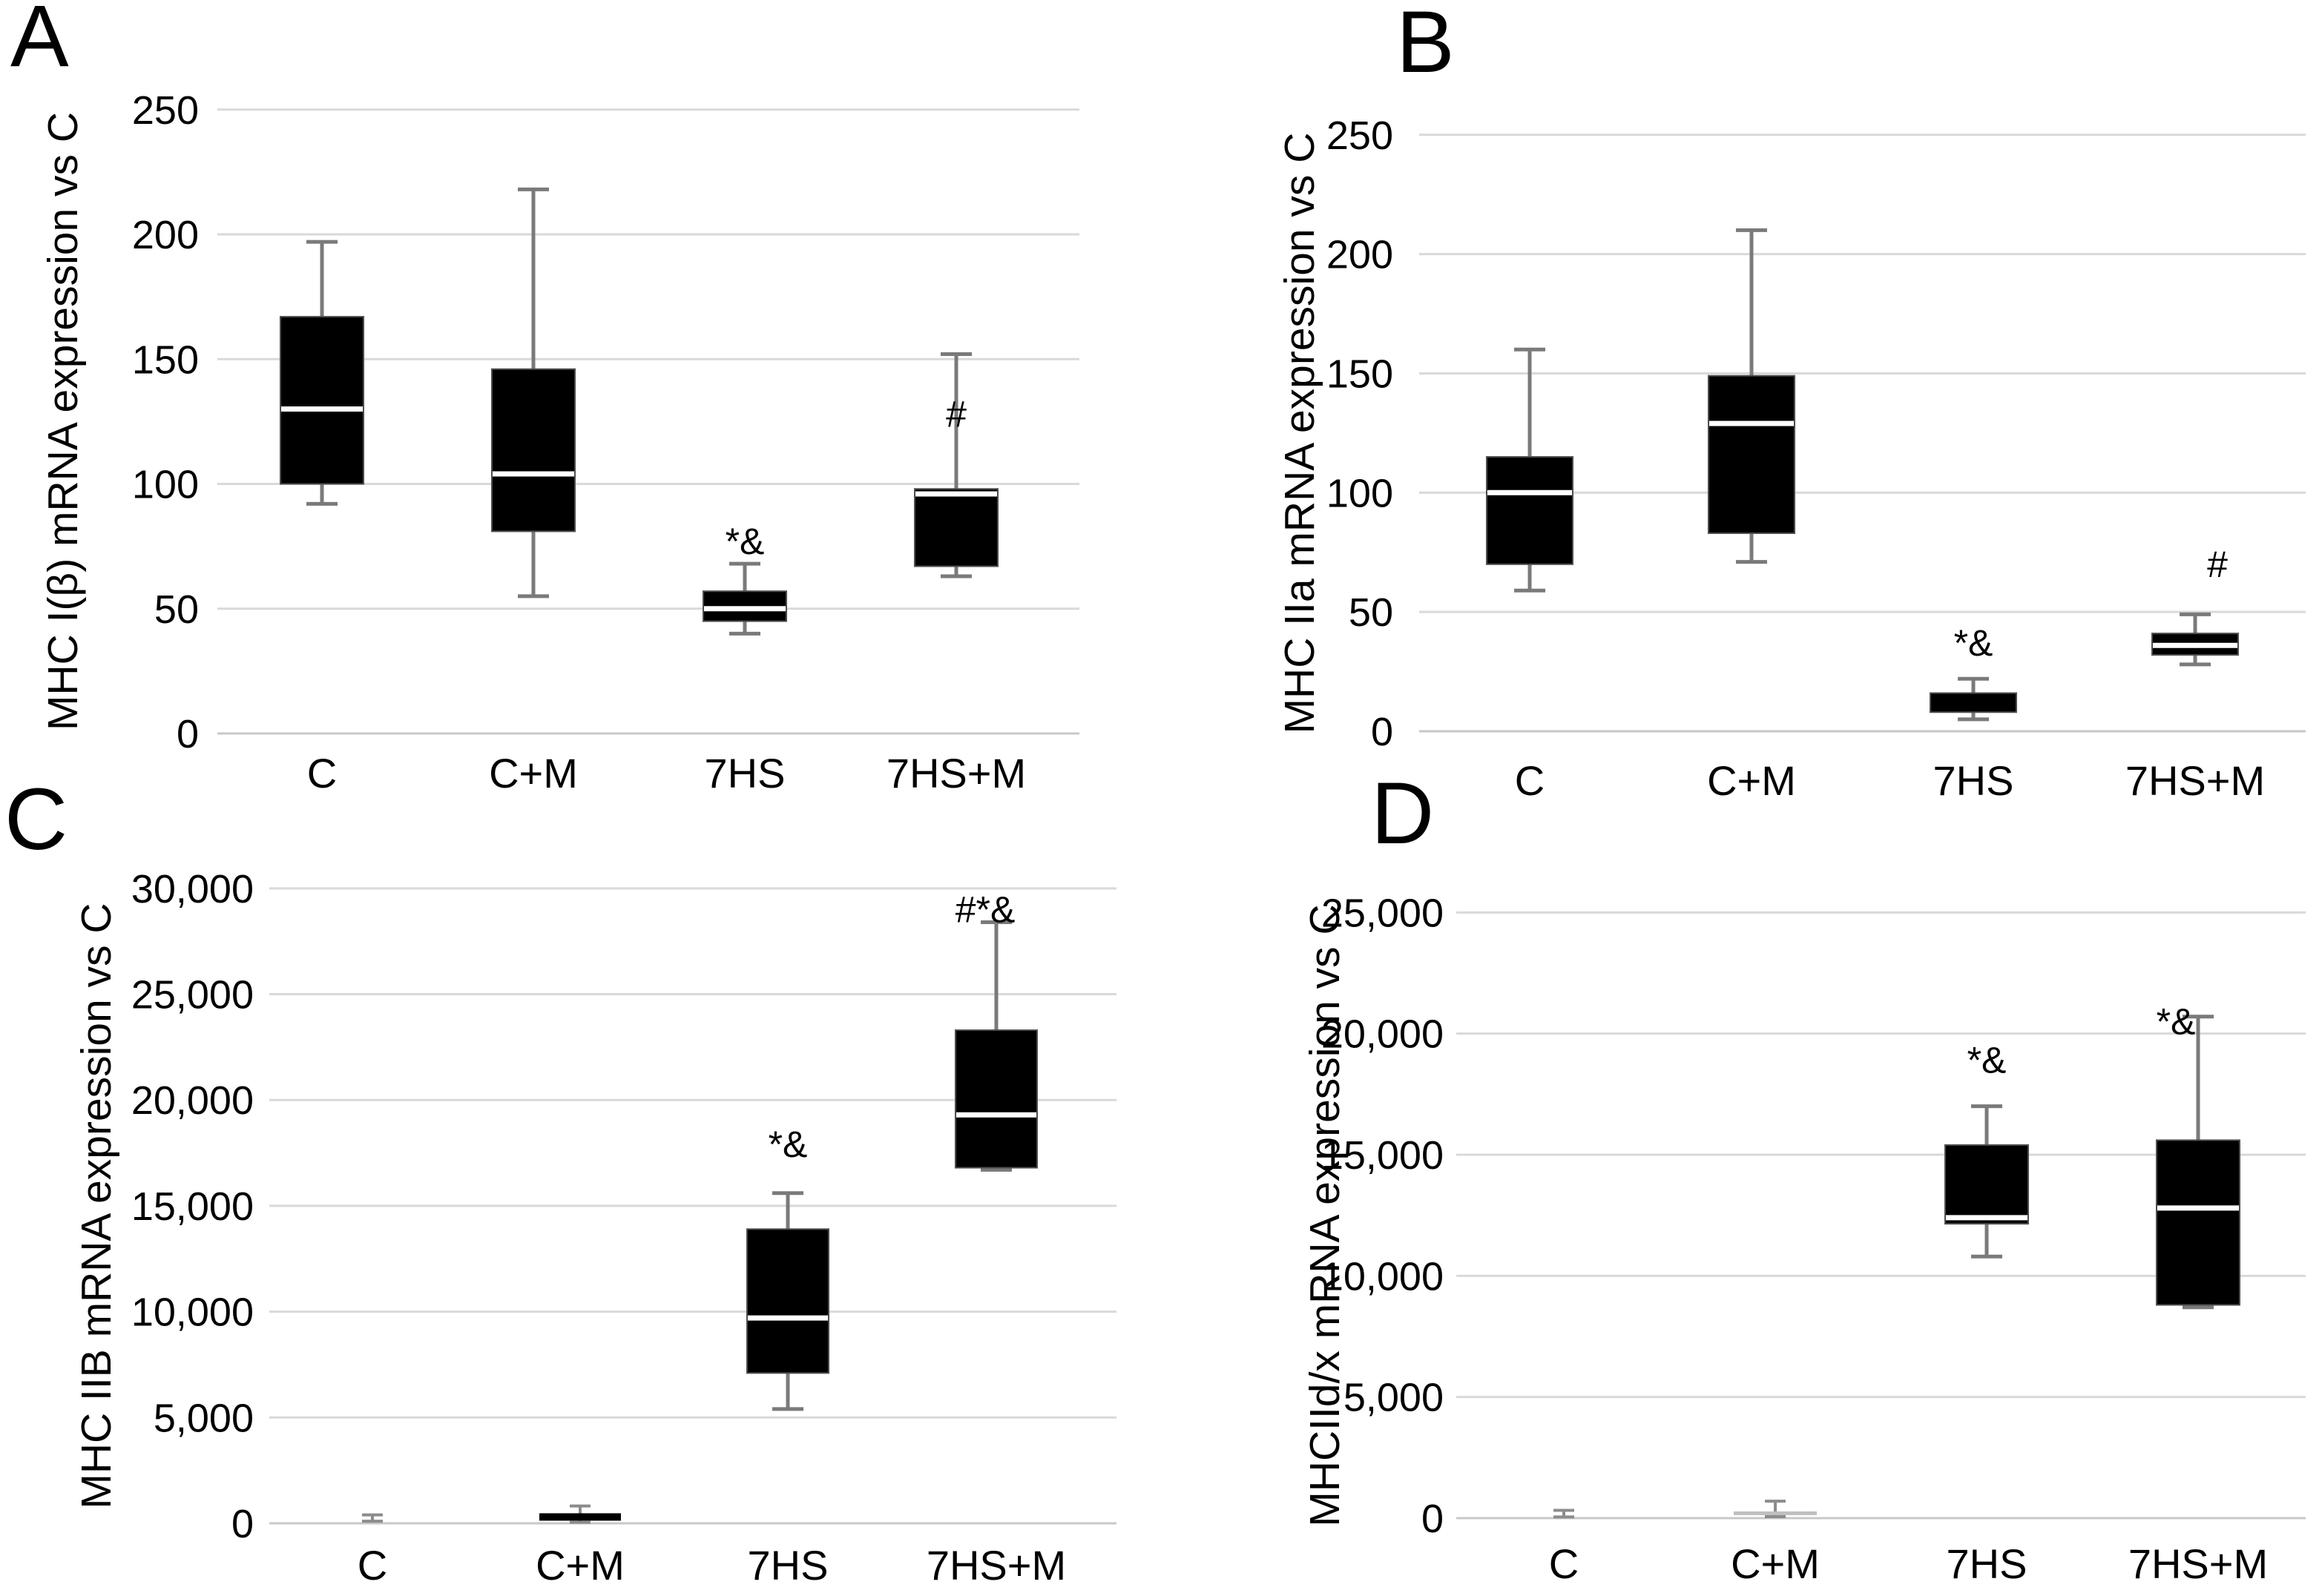 The width and height of the screenshot is (2322, 1596). What do you see at coordinates (96, 1206) in the screenshot?
I see `y-axis-title-c: MHC IIB mRNA expression vs C` at bounding box center [96, 1206].